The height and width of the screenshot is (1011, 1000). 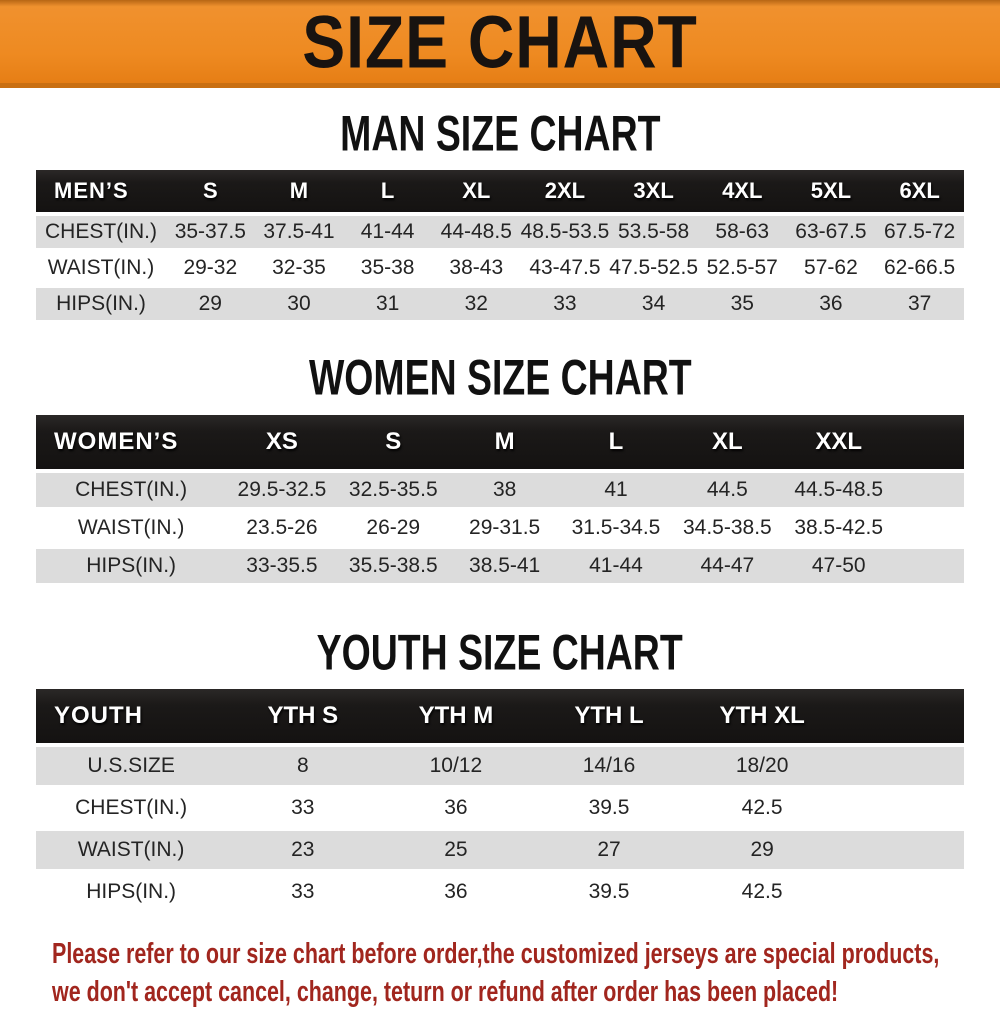 I want to click on youth-col-header: YTH XL, so click(x=762, y=716).